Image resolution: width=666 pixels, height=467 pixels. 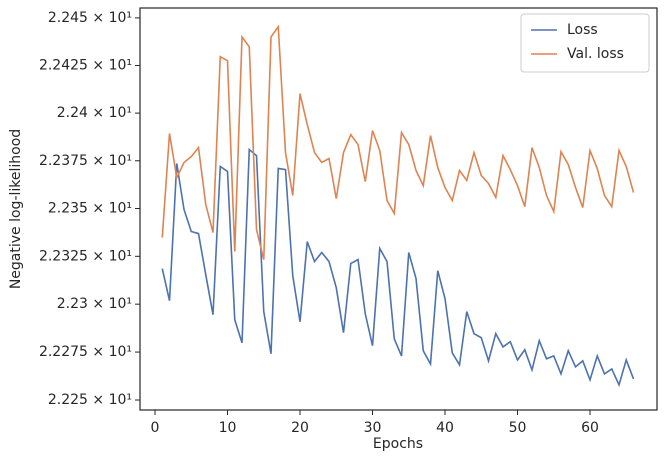 I want to click on y-tick-label: 2.225 × 10¹, so click(x=90, y=400).